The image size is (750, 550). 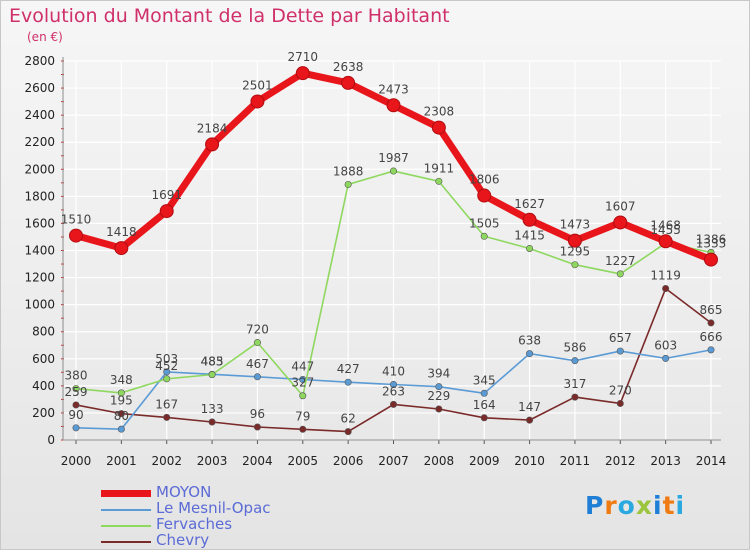 I want to click on x-tick-label: 2003, so click(x=212, y=461).